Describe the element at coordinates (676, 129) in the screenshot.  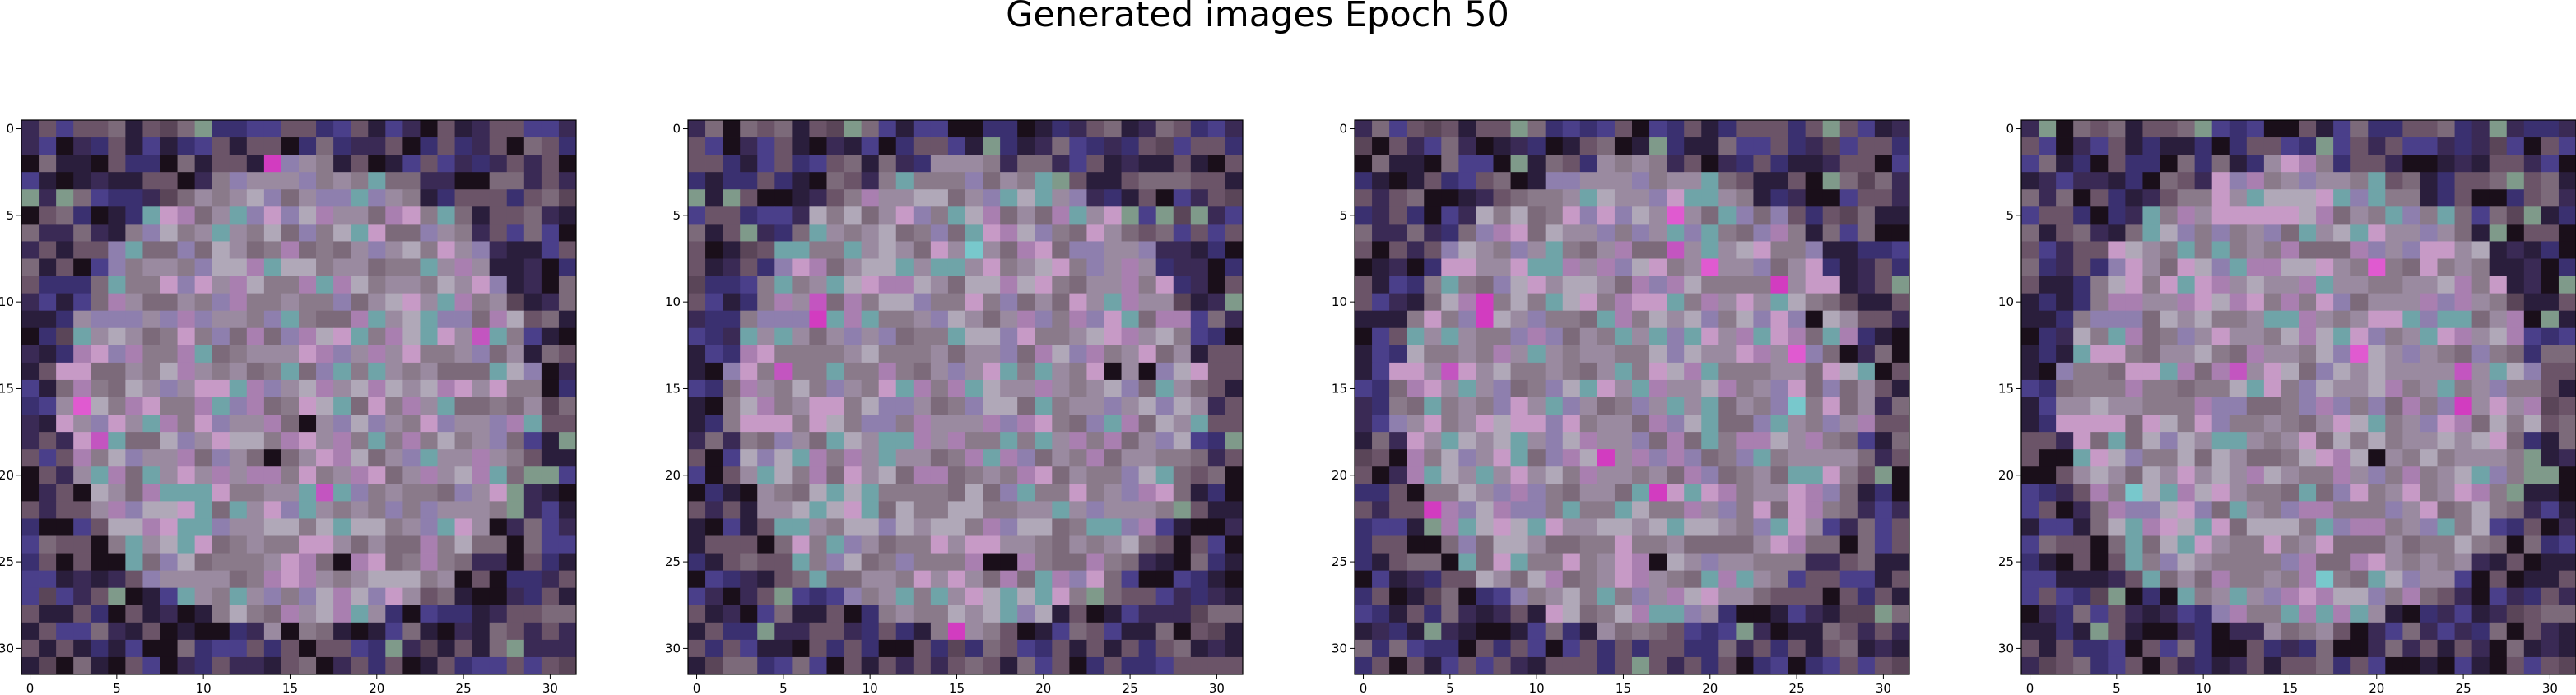
I see `y-tick-label: 0` at that location.